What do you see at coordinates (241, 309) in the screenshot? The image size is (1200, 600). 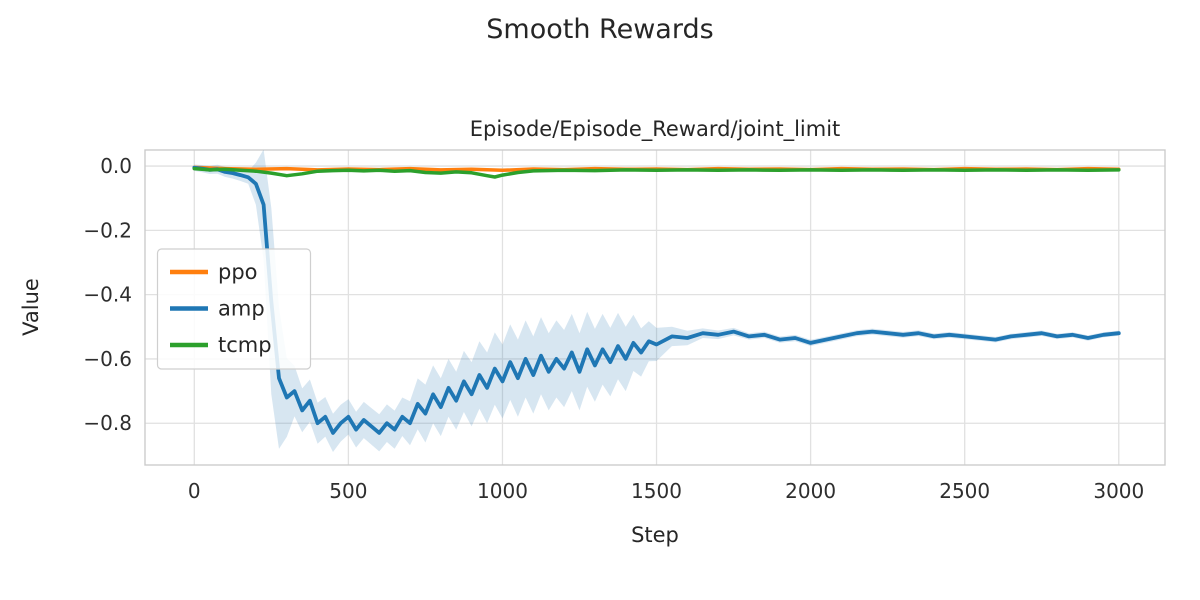 I see `legend-label-amp: amp` at bounding box center [241, 309].